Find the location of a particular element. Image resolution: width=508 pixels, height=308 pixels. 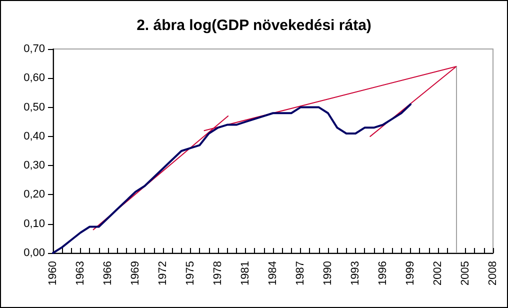

chart-title: 2. ábra log(GDP növekedési ráta) is located at coordinates (254, 25).